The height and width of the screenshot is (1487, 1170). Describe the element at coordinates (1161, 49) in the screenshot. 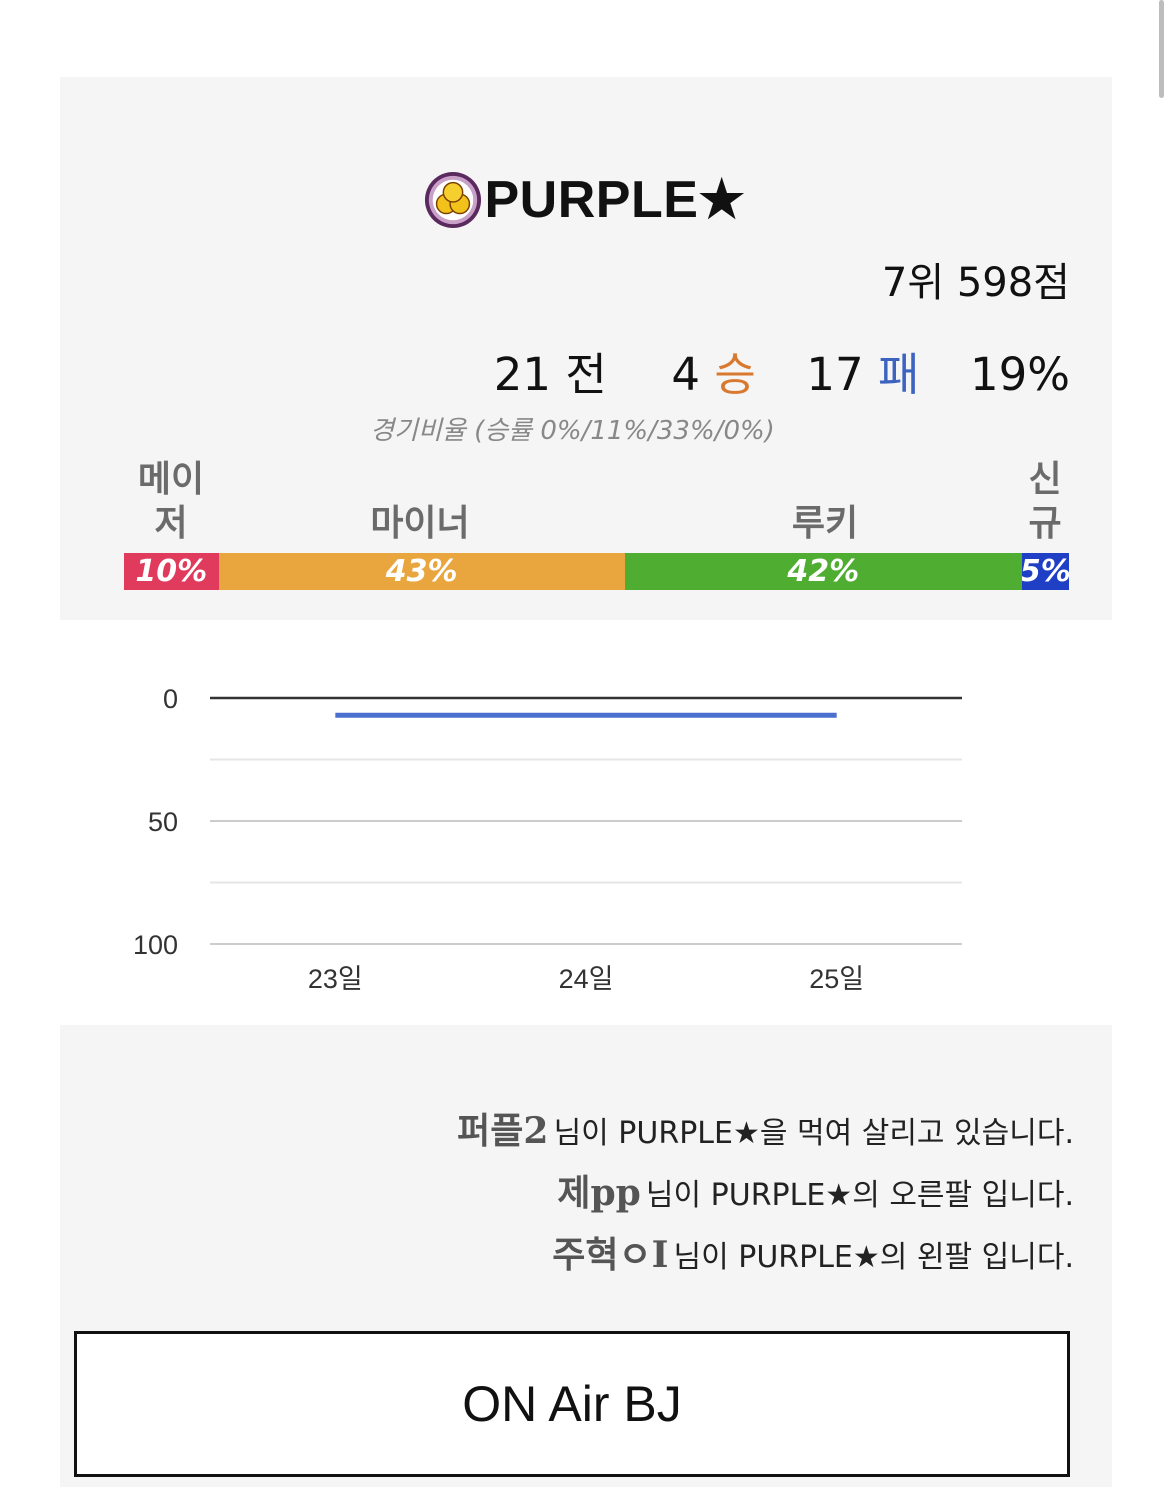

I see `scrollbar` at that location.